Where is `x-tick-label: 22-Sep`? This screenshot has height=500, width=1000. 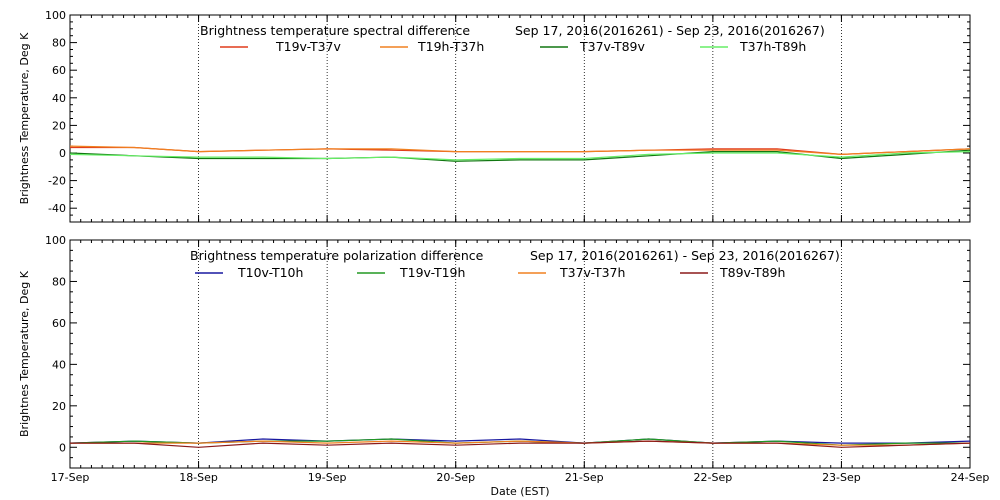 x-tick-label: 22-Sep is located at coordinates (713, 477).